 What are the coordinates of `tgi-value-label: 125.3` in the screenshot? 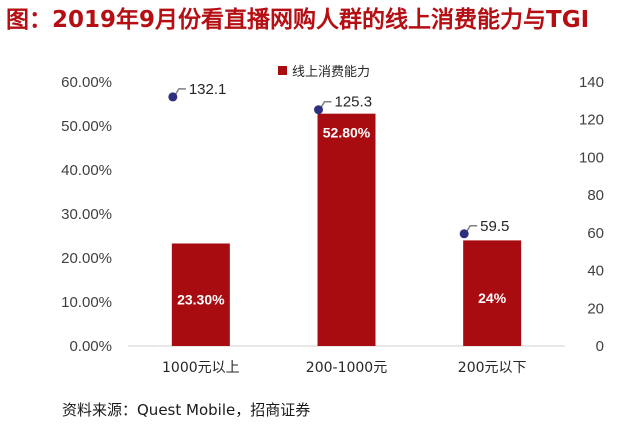 It's located at (354, 102).